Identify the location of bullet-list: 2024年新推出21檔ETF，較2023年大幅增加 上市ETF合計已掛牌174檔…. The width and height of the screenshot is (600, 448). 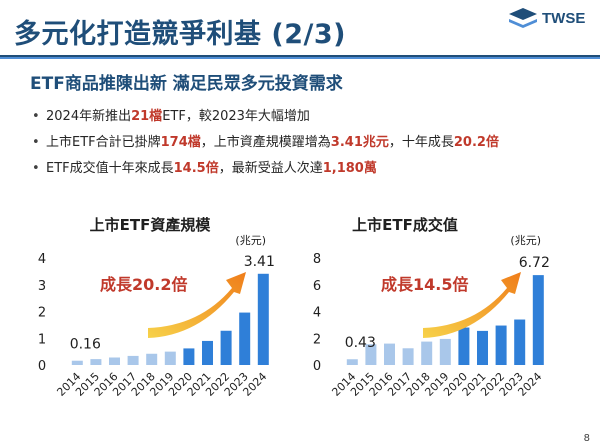
(265, 143).